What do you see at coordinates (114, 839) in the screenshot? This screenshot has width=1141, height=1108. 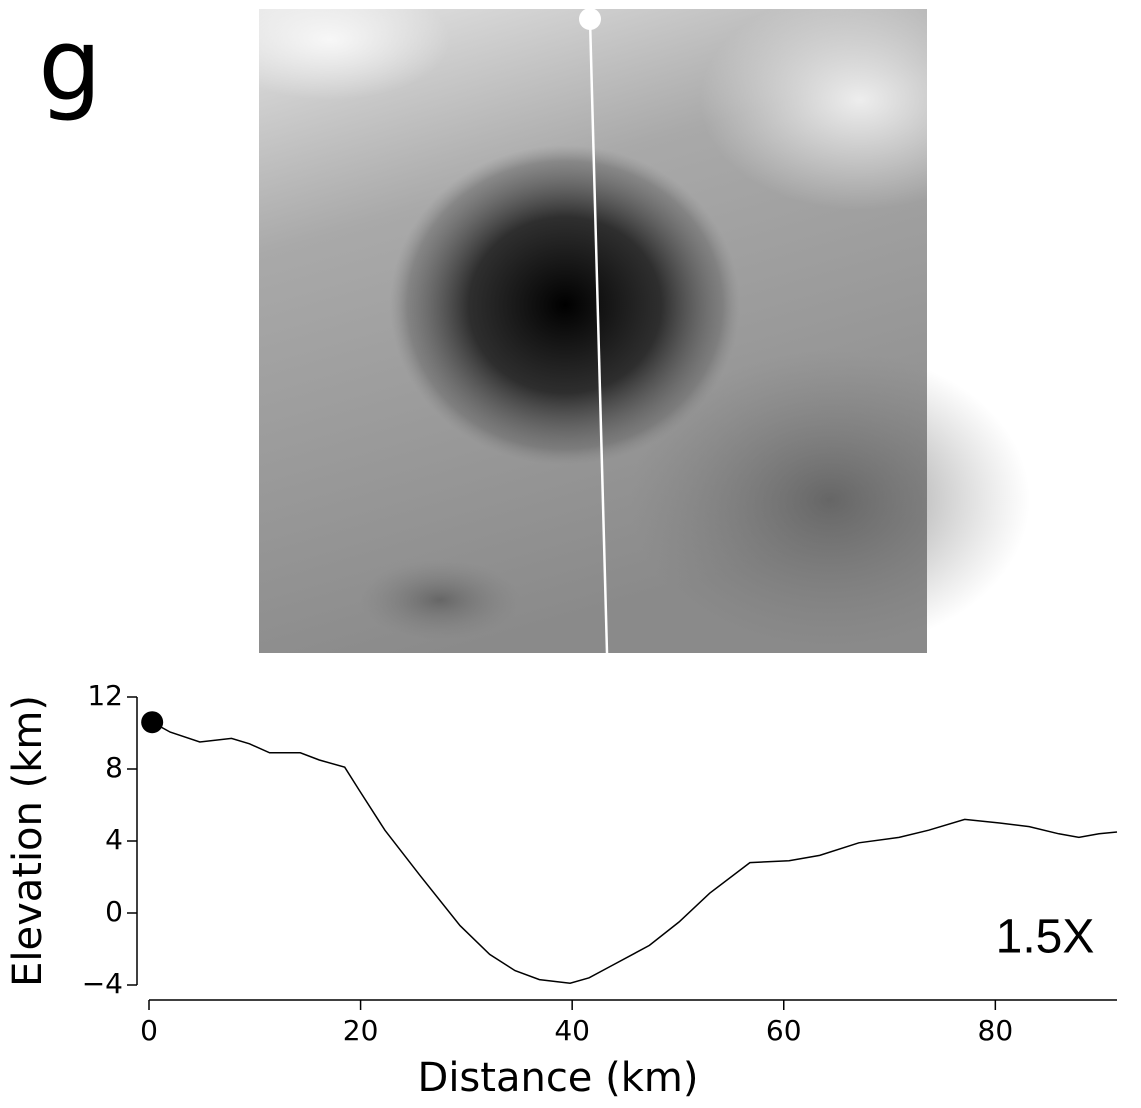 I see `y-tick-label: 4` at bounding box center [114, 839].